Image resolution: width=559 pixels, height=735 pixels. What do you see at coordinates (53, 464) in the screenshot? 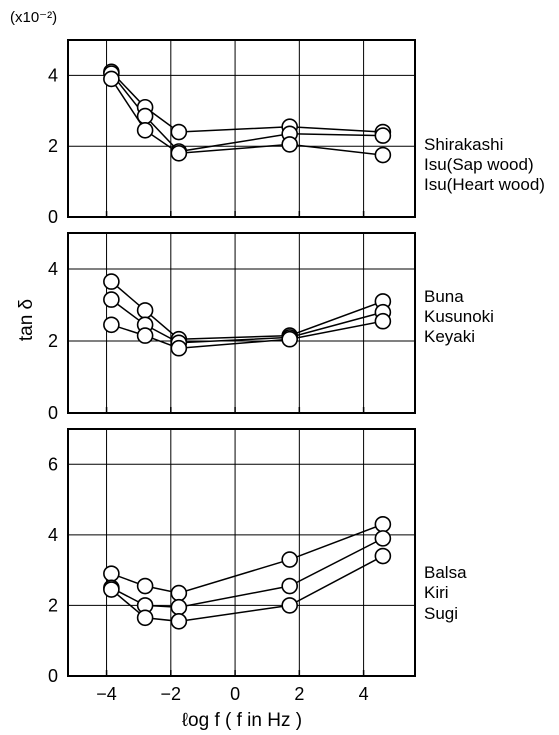
I see `panel-3-y-tick-label-3: 6` at bounding box center [53, 464].